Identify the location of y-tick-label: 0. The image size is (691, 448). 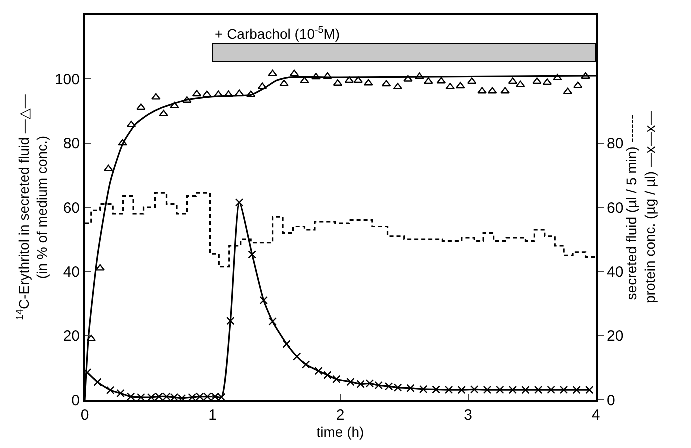
(76, 401).